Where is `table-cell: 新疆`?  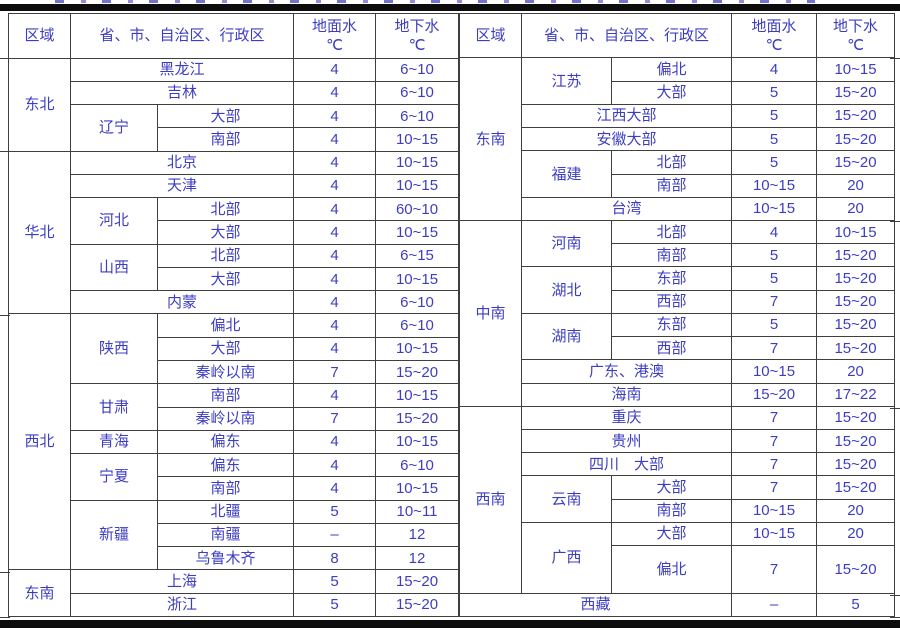
table-cell: 新疆 is located at coordinates (114, 535).